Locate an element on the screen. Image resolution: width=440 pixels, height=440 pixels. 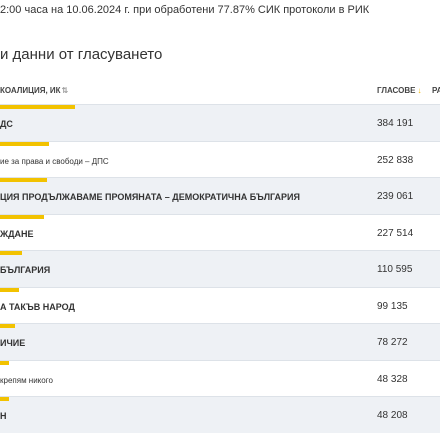
party-name: ДС is located at coordinates (6, 124).